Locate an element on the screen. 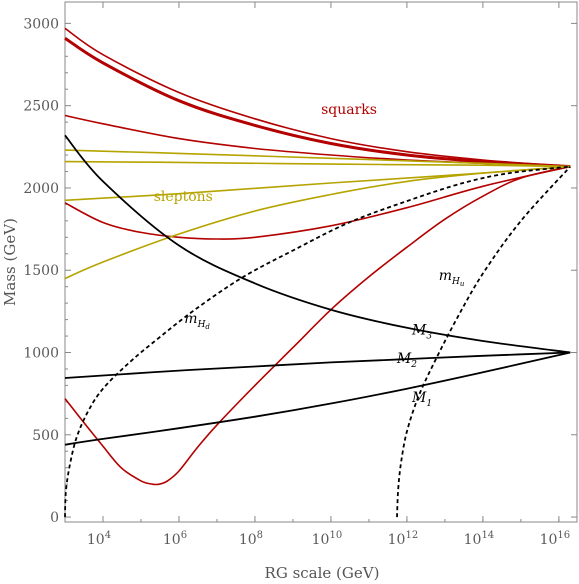 The width and height of the screenshot is (579, 584). annotation-label: M3 is located at coordinates (421, 331).